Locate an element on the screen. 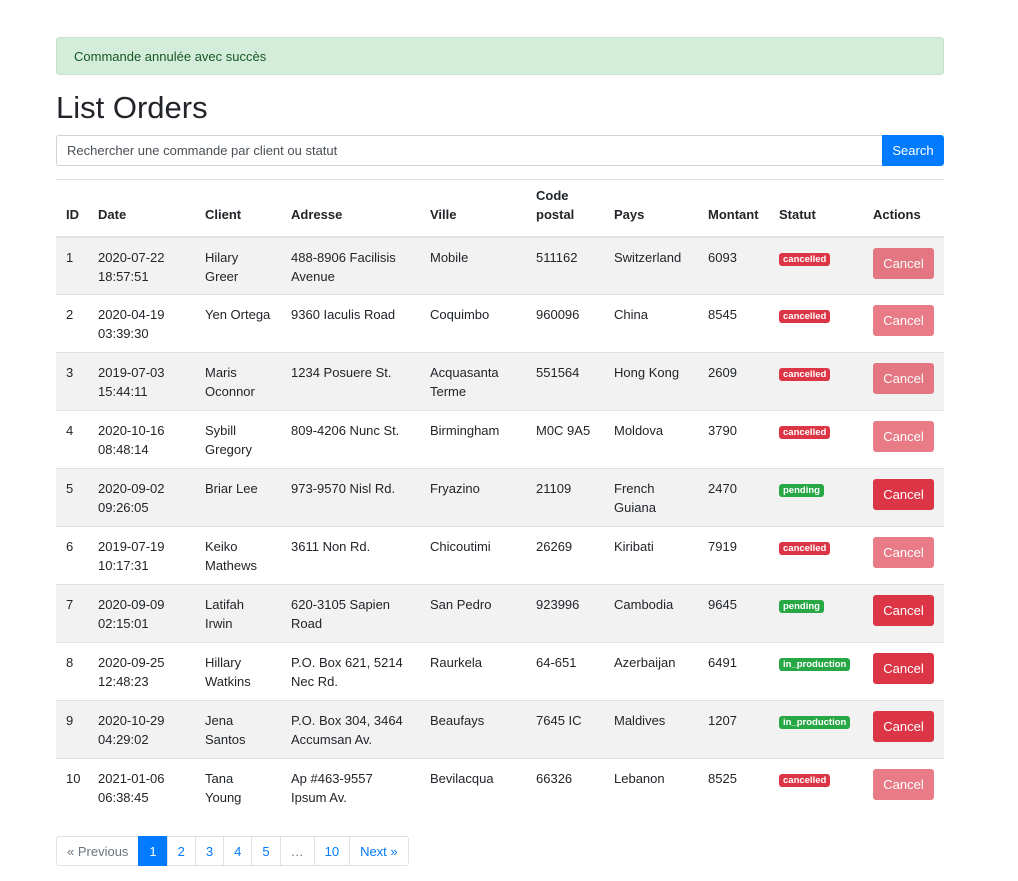 The image size is (1018, 881). search-button: Search is located at coordinates (913, 150).